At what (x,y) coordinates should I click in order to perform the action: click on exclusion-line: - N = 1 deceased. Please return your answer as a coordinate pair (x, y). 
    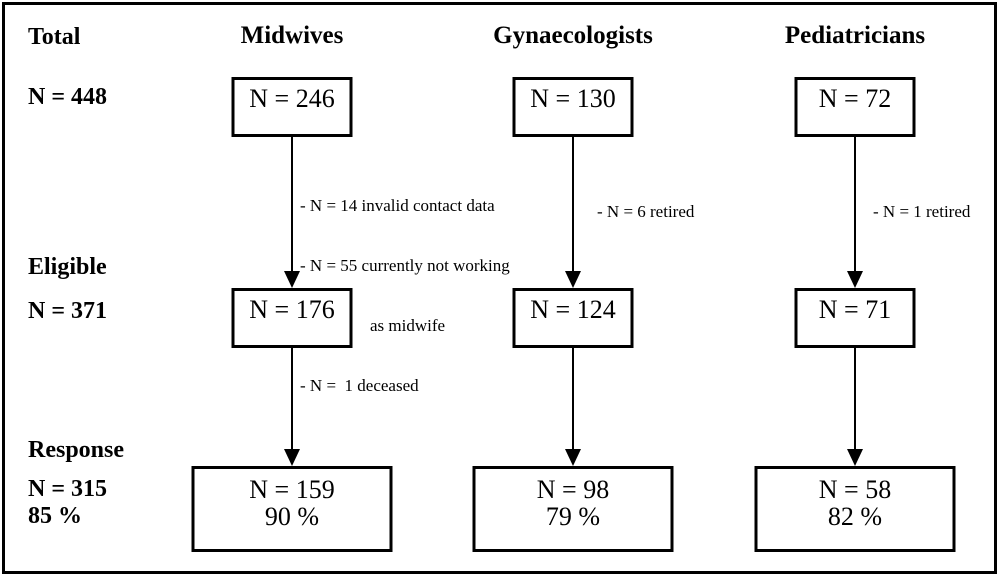
    Looking at the image, I should click on (359, 385).